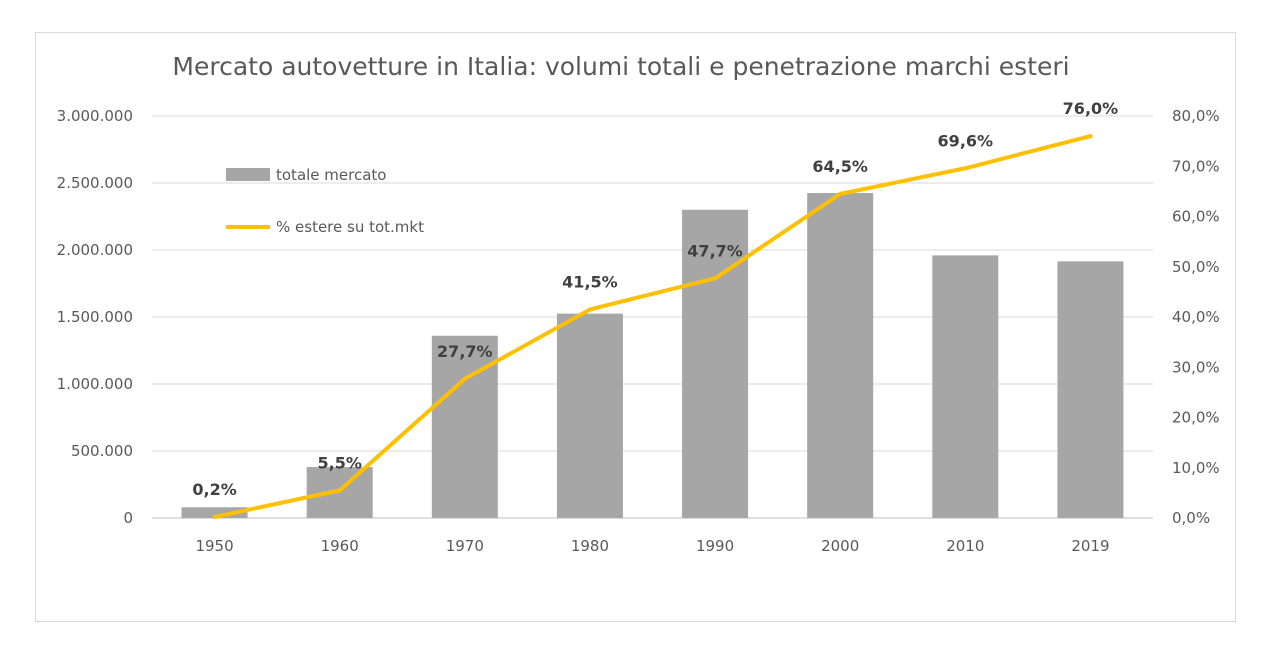  What do you see at coordinates (350, 227) in the screenshot?
I see `legend-line-label: % estere su tot.mkt` at bounding box center [350, 227].